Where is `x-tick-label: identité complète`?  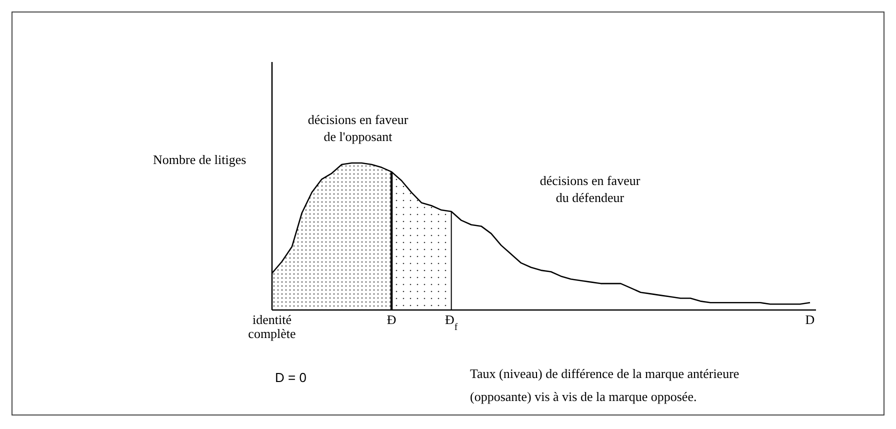
x-tick-label: identité complète is located at coordinates (272, 326).